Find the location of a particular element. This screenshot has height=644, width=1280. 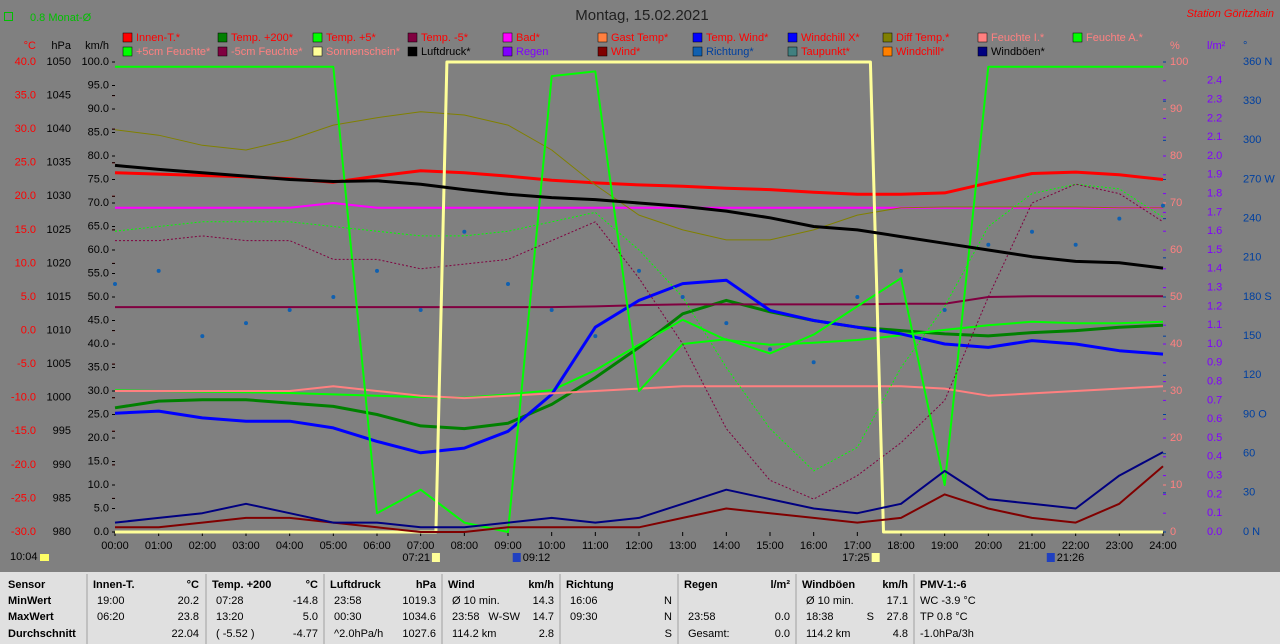

y-tick-label: 1020 is located at coordinates (59, 263).